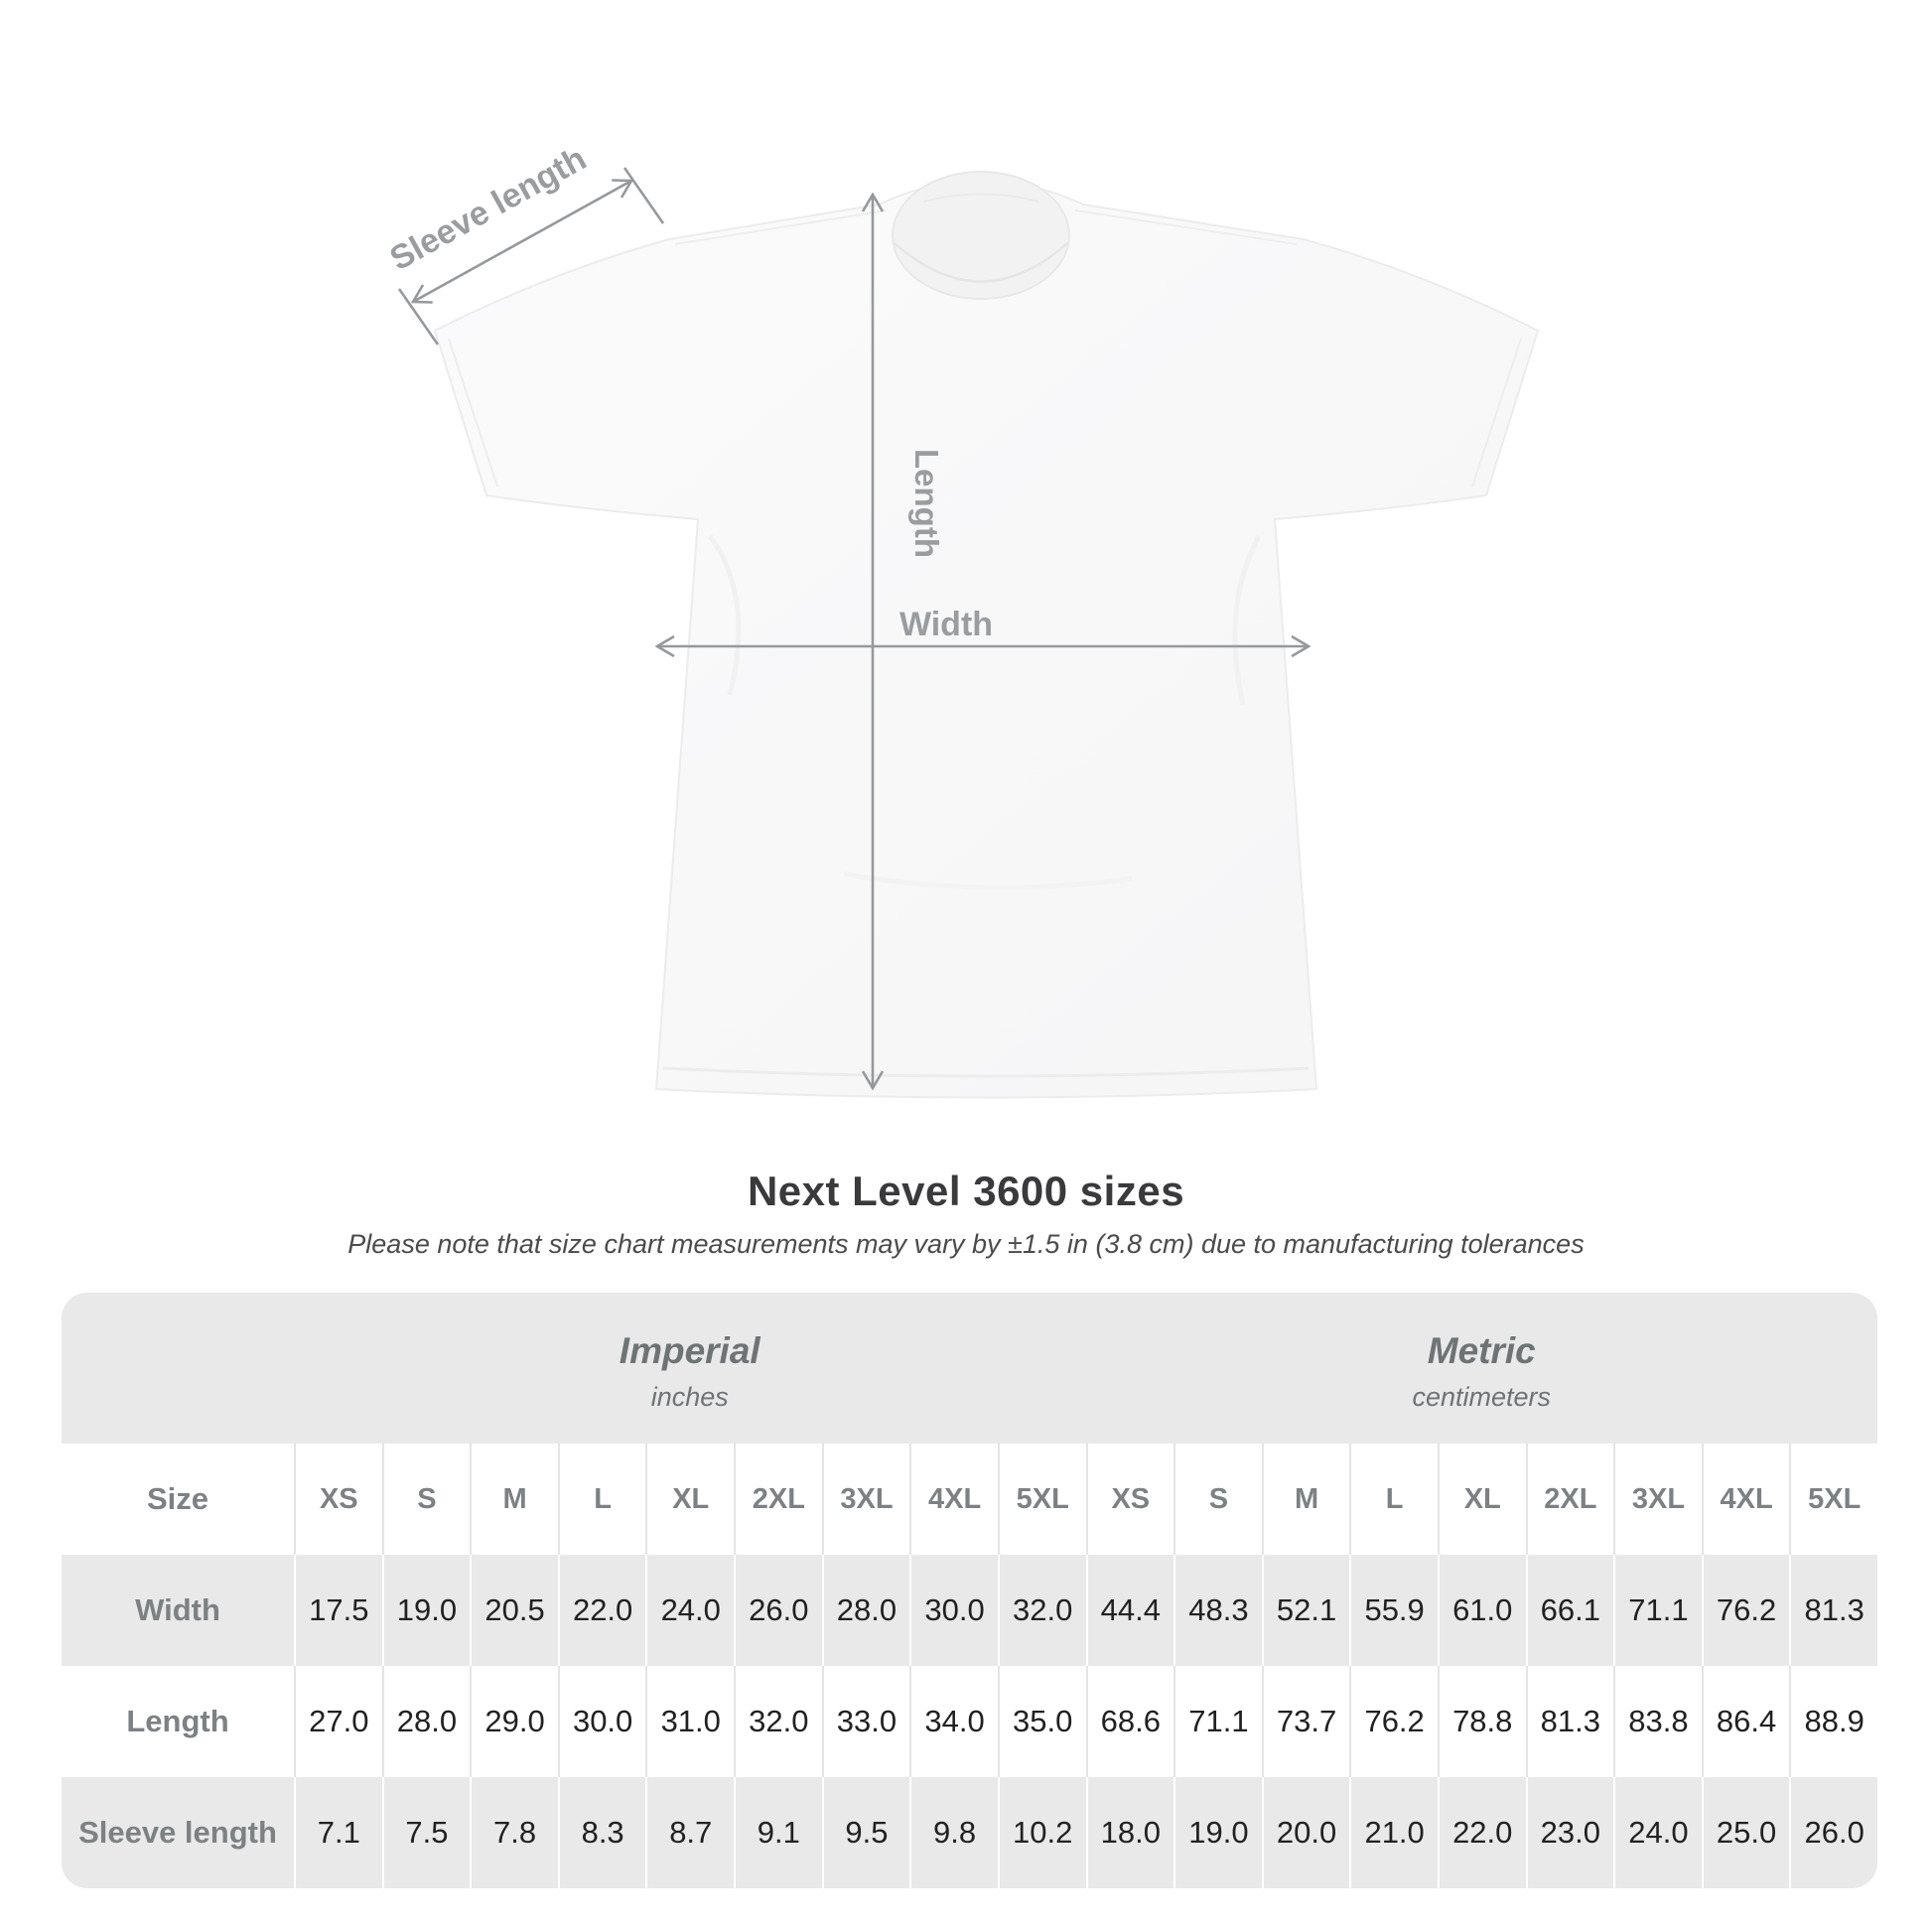 The image size is (1932, 1932). What do you see at coordinates (1481, 1833) in the screenshot?
I see `sleeve-value: 22.0` at bounding box center [1481, 1833].